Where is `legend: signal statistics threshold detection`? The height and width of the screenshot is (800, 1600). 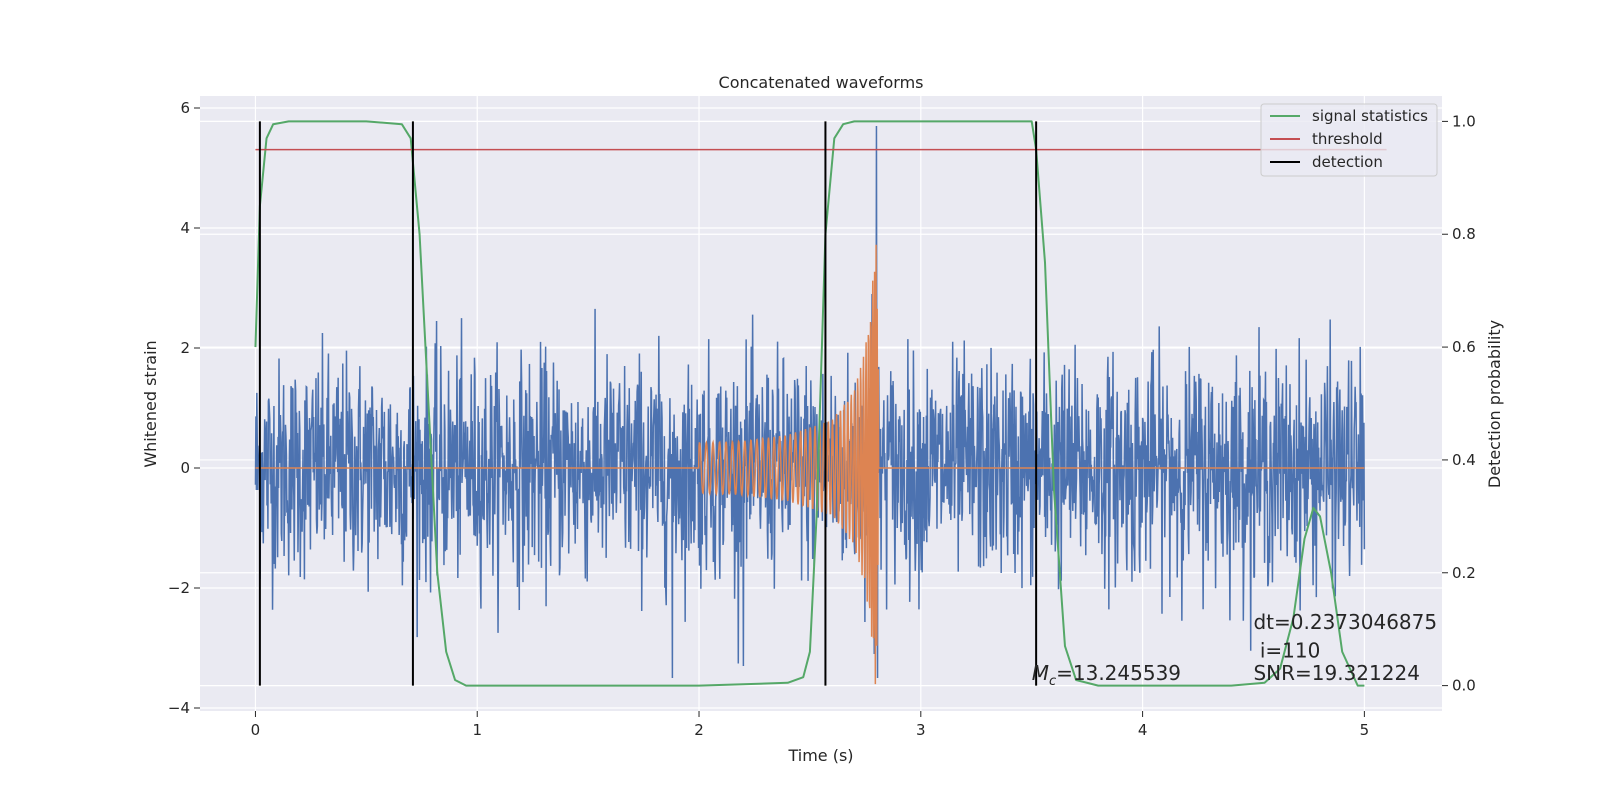
legend: signal statistics threshold detection is located at coordinates (1349, 140).